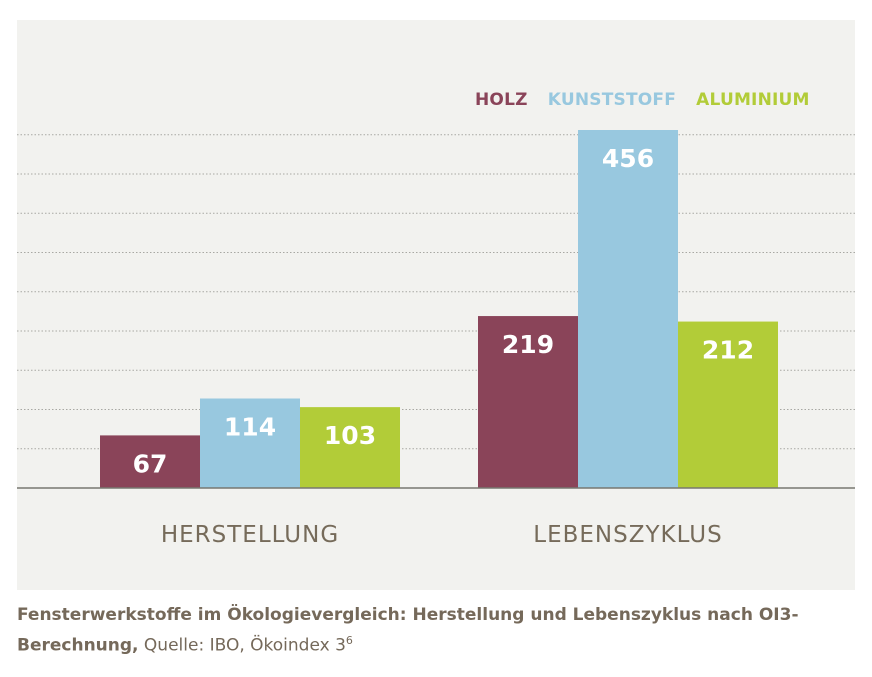 Image resolution: width=872 pixels, height=677 pixels. What do you see at coordinates (728, 404) in the screenshot?
I see `bar-aluminium-lebenszyklus` at bounding box center [728, 404].